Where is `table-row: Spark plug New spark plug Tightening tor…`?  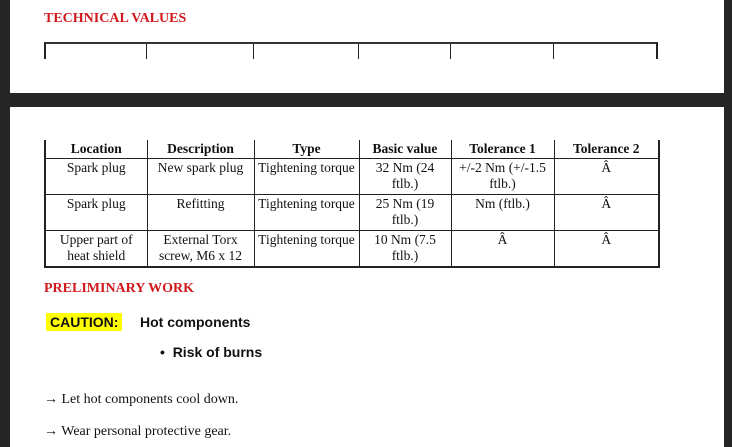
table-row: Spark plug New spark plug Tightening tor… is located at coordinates (352, 176).